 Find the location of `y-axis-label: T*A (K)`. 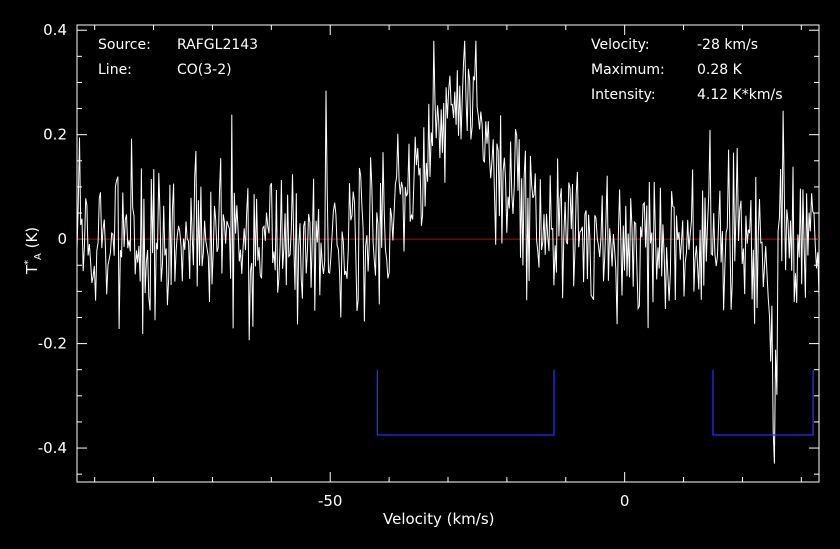

y-axis-label: T*A (K) is located at coordinates (33, 250).